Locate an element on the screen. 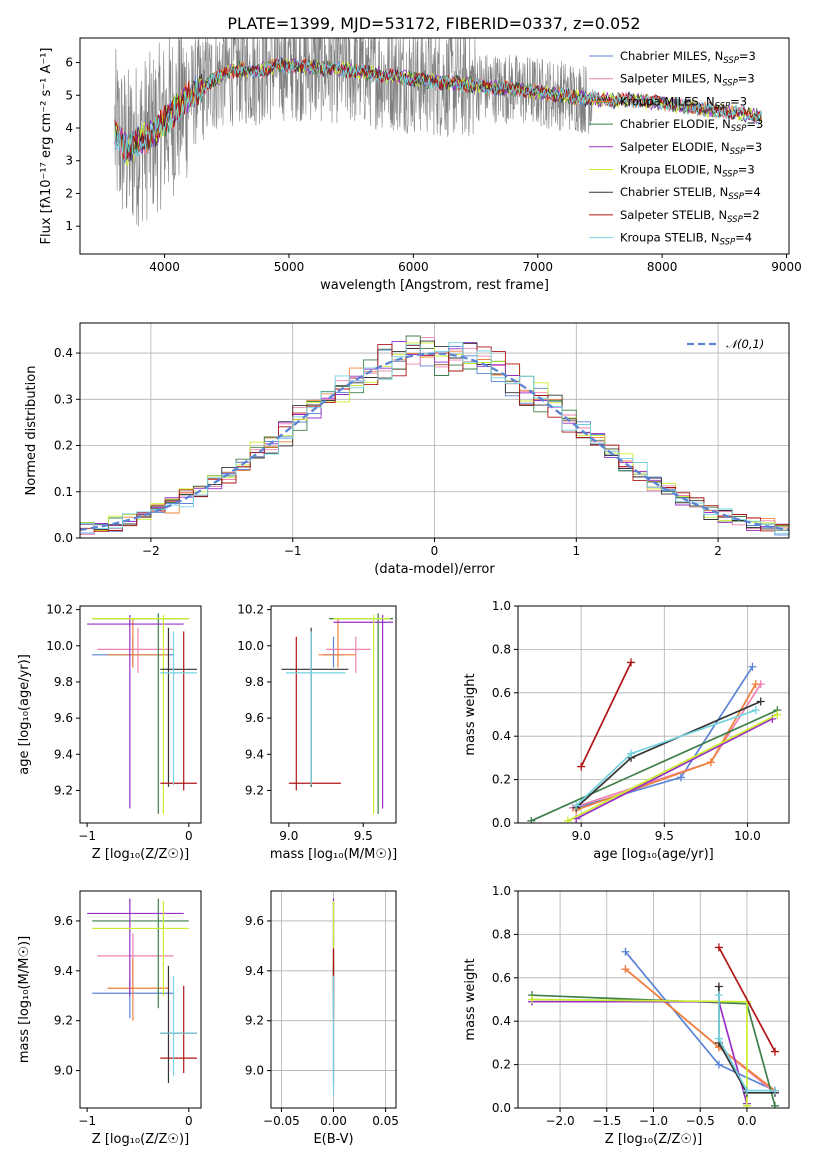 The image size is (819, 1170). residual-histogram-step is located at coordinates (434, 435).